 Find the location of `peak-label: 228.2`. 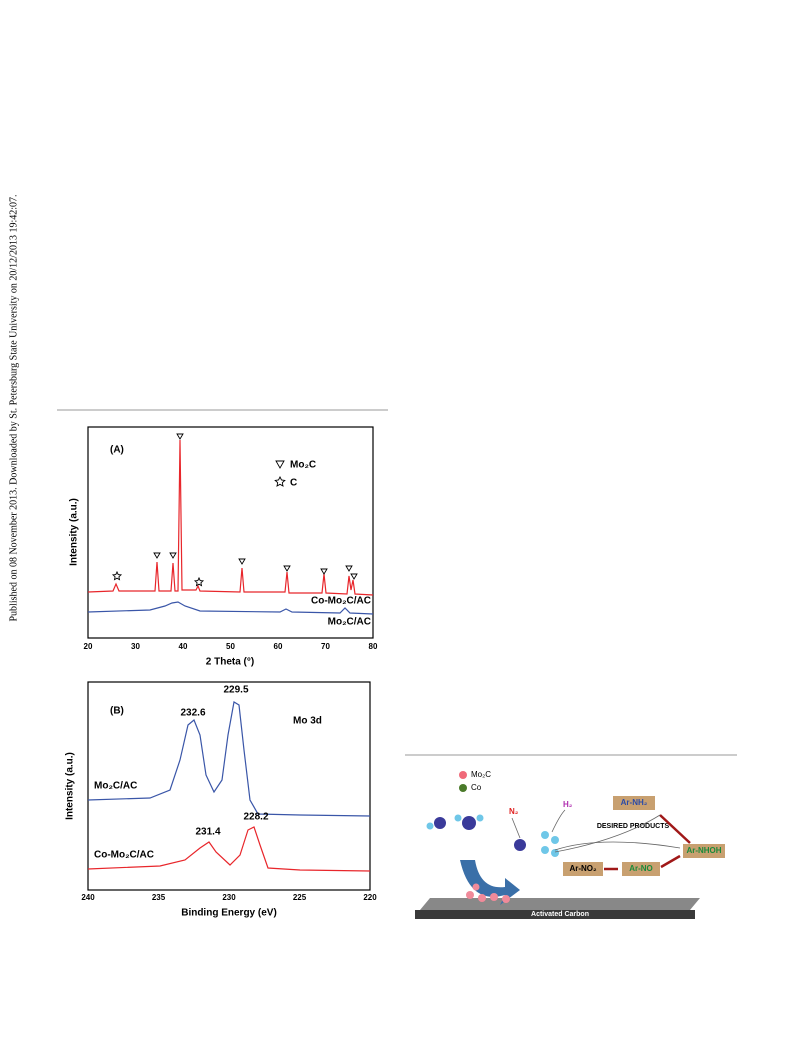

peak-label: 228.2 is located at coordinates (255, 817).